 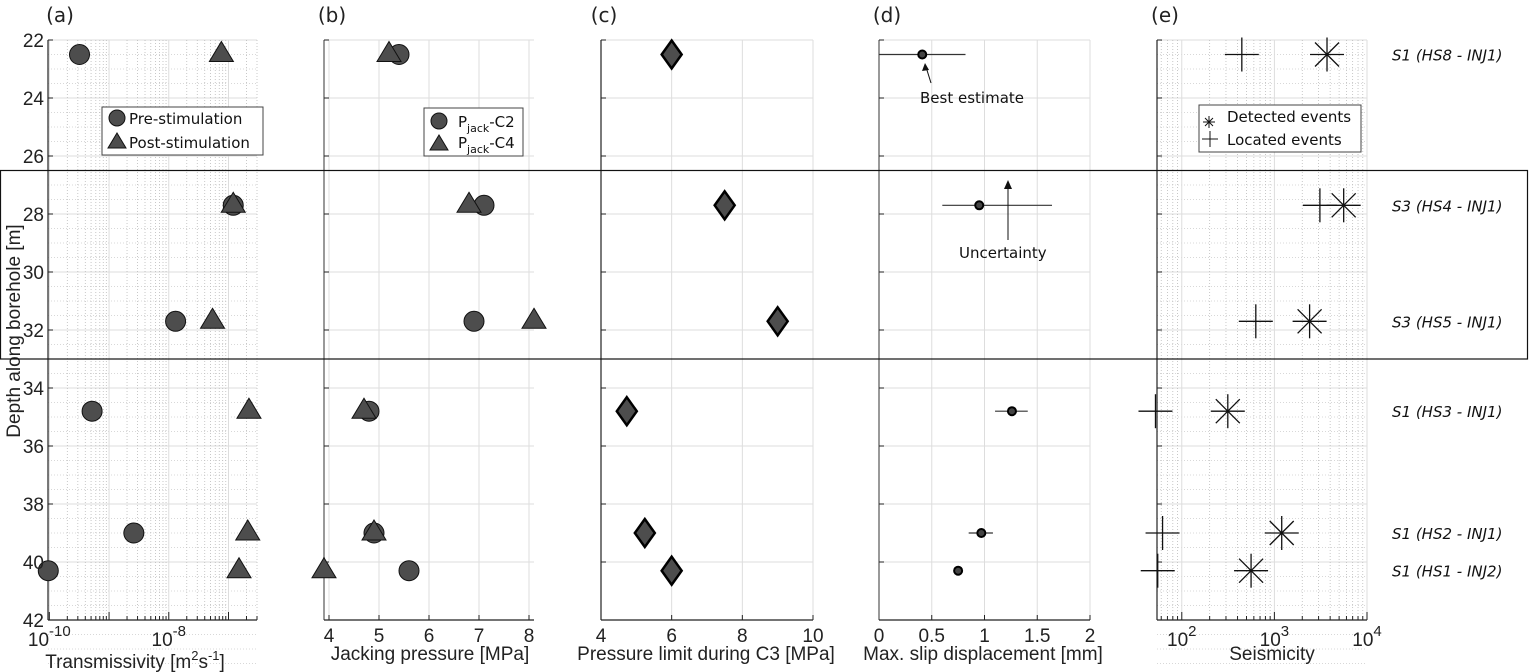 What do you see at coordinates (462, 143) in the screenshot?
I see `legend-b-entry-1-p: P` at bounding box center [462, 143].